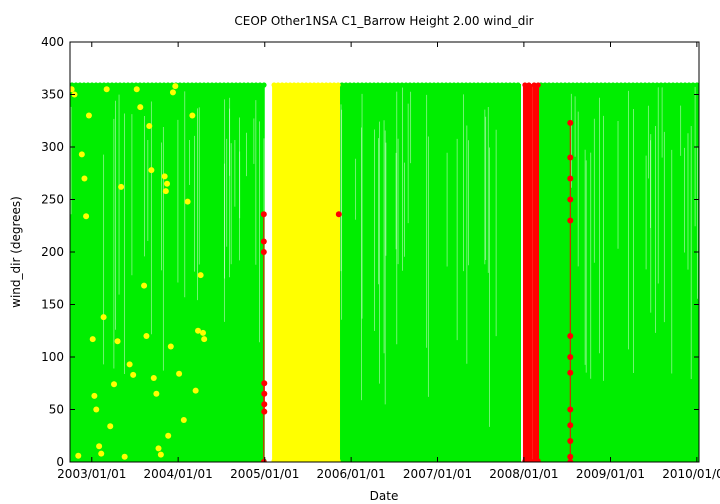 This screenshot has height=504, width=720. I want to click on y-tick-label: 100, so click(52, 357).